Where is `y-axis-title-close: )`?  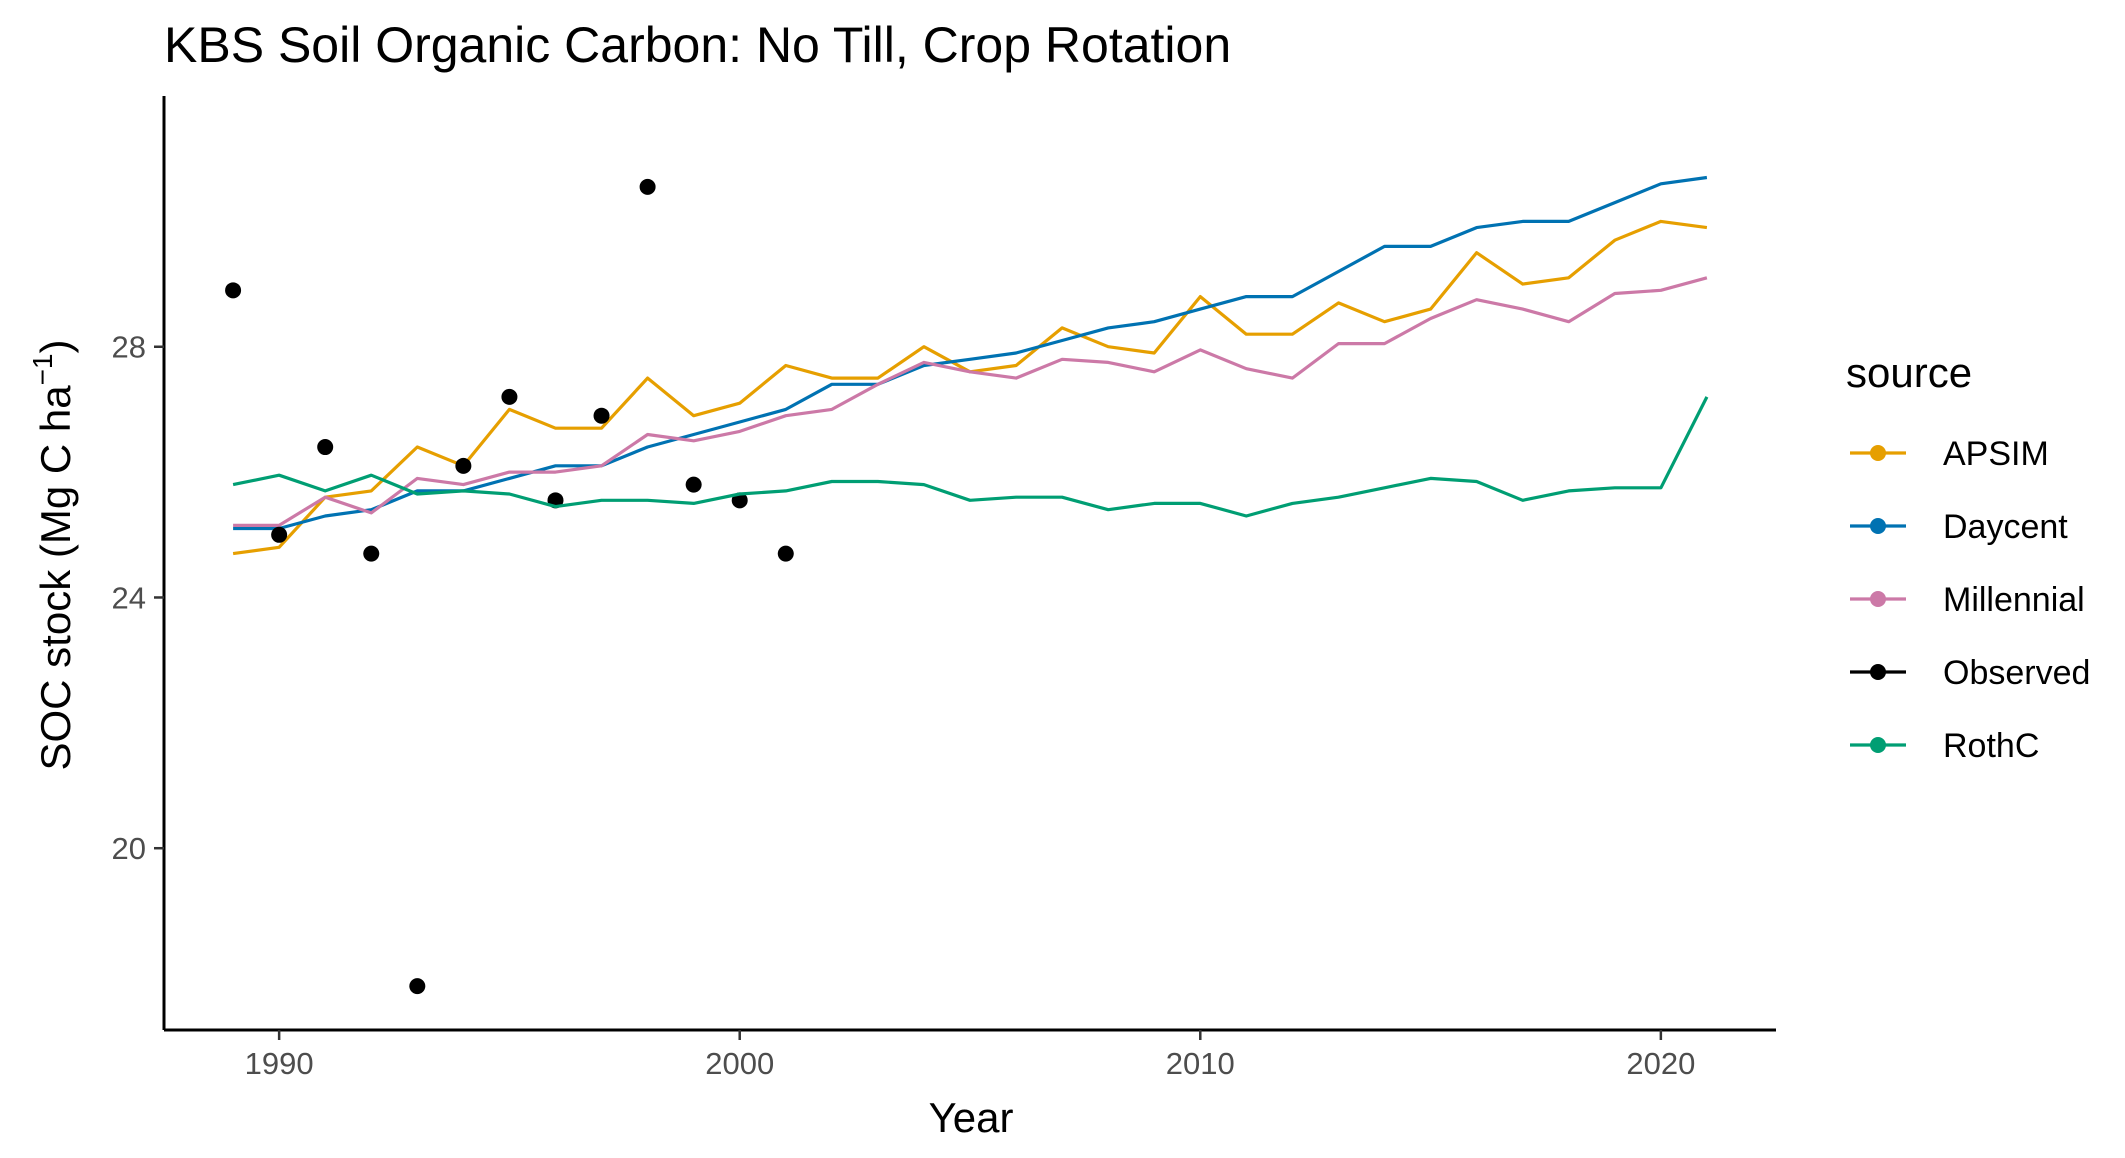 y-axis-title-close: ) is located at coordinates (55, 346).